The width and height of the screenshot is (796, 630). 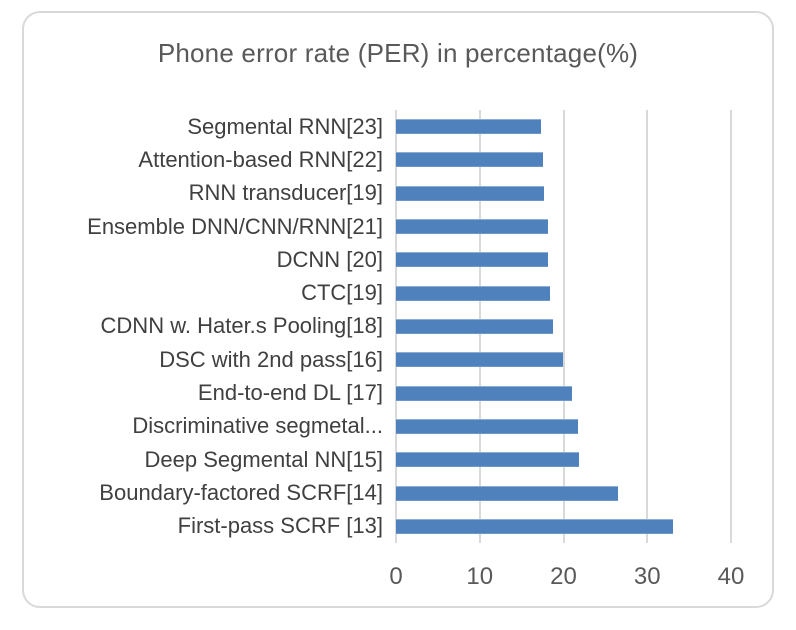 I want to click on x-tick-label: 0, so click(x=396, y=576).